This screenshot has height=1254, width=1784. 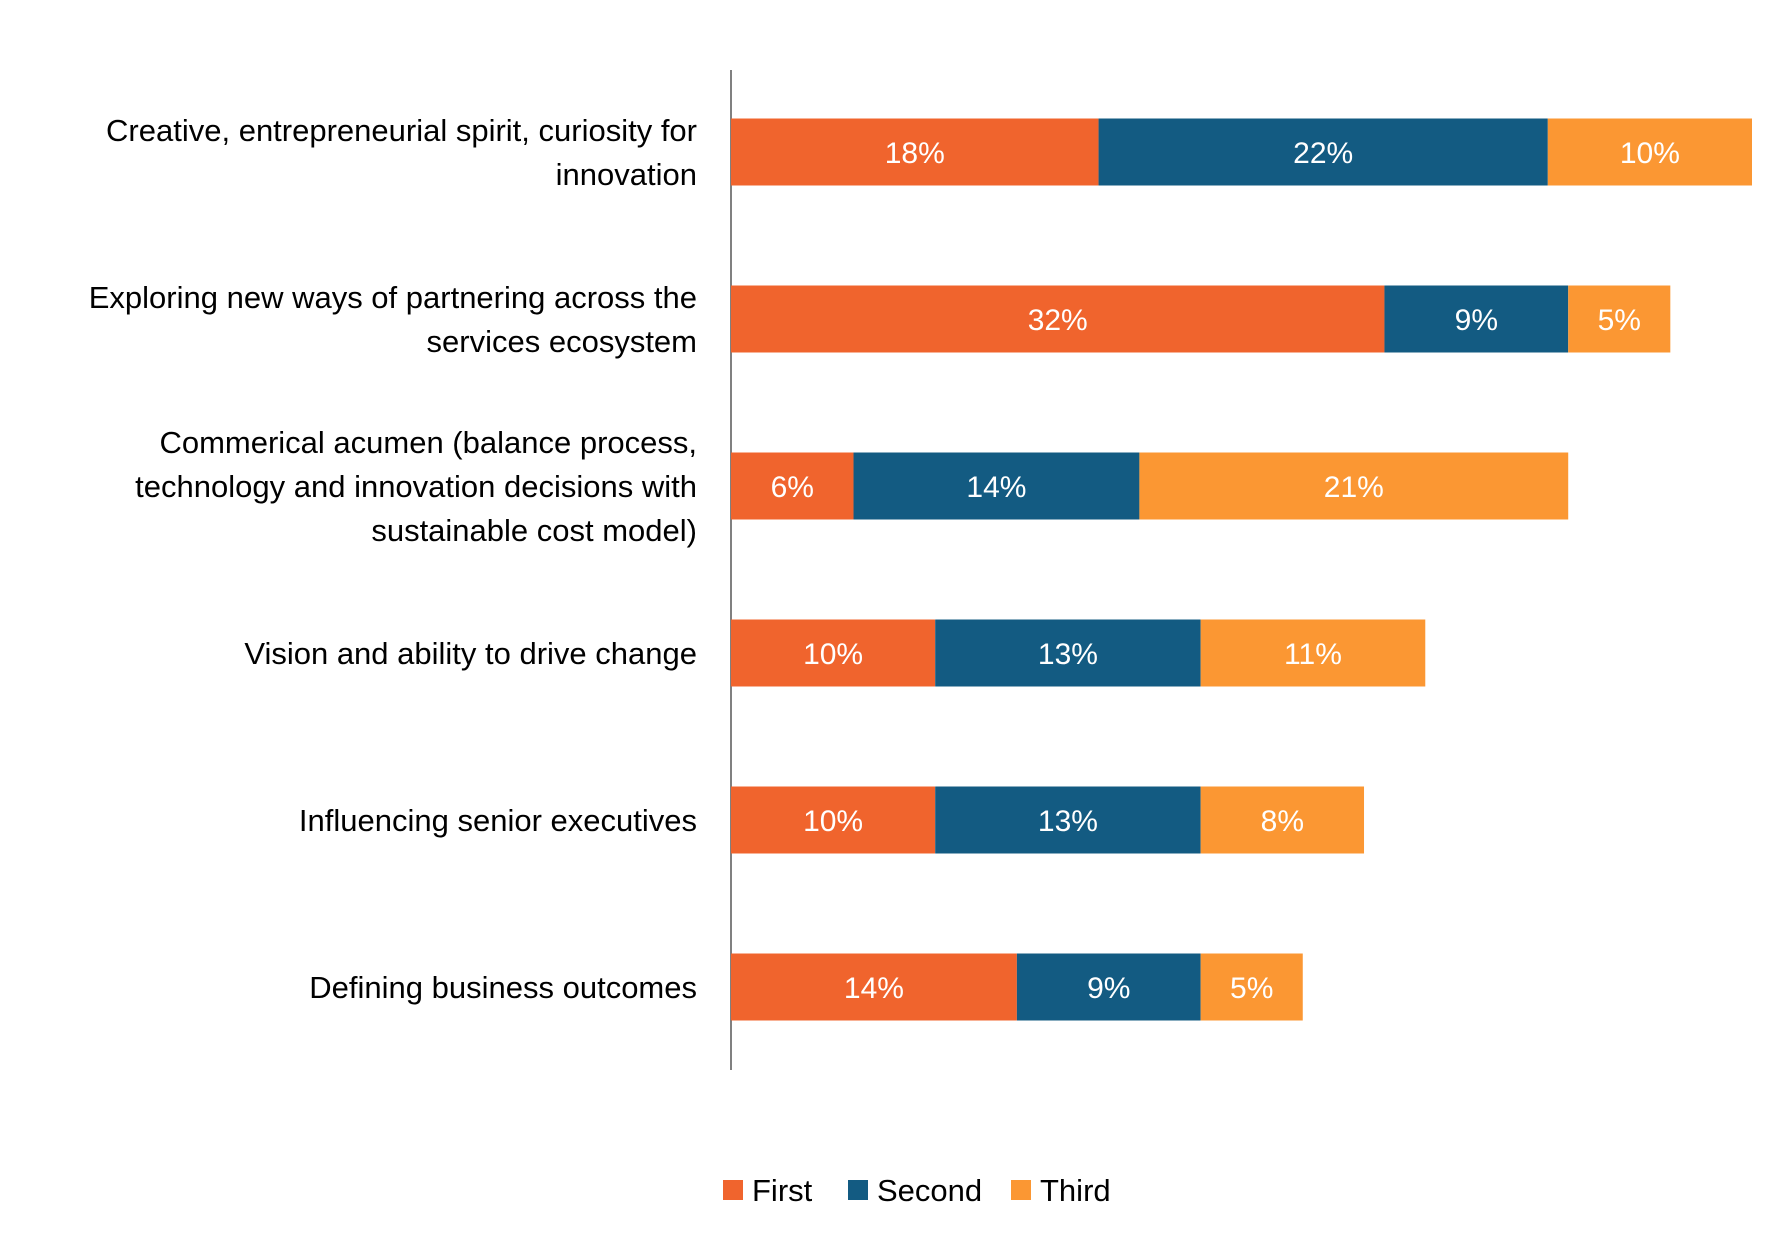 I want to click on data-label-first-4: 10%, so click(x=833, y=654).